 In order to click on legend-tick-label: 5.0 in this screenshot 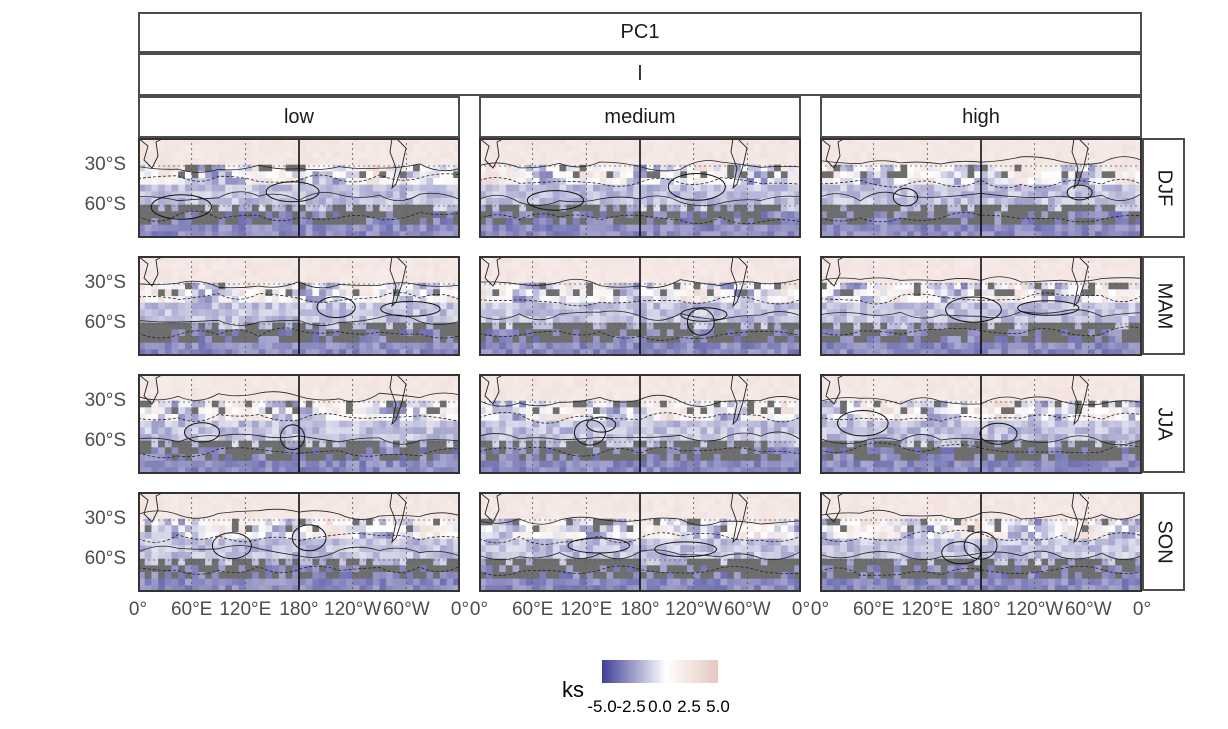, I will do `click(718, 706)`.